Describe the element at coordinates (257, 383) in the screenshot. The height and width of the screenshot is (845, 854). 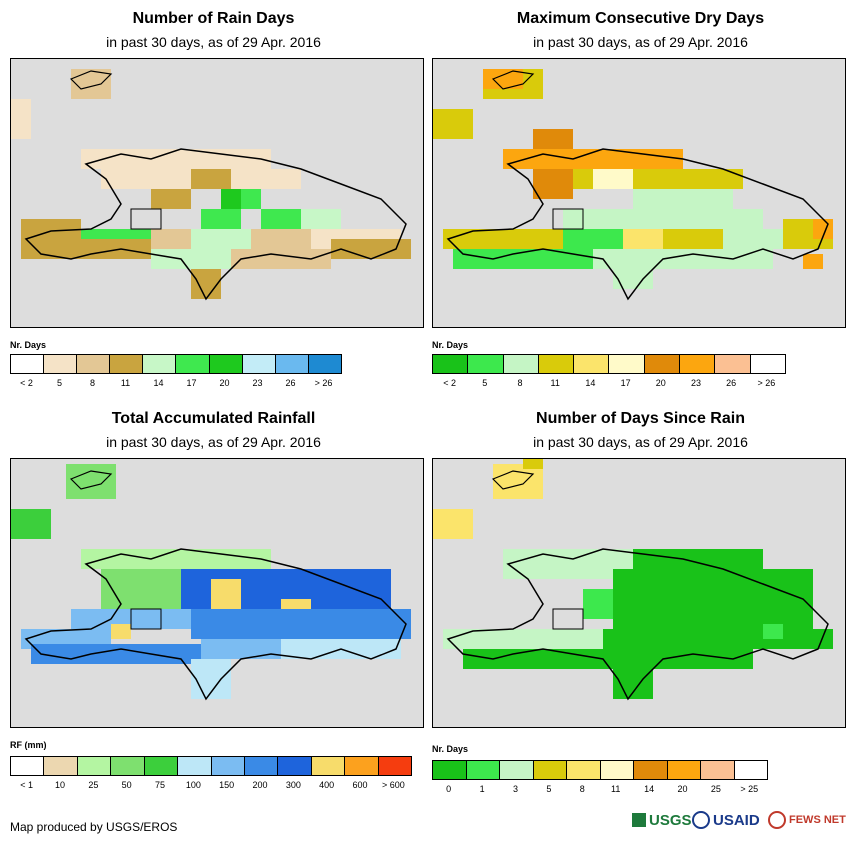
I see `legend-label: 23` at that location.